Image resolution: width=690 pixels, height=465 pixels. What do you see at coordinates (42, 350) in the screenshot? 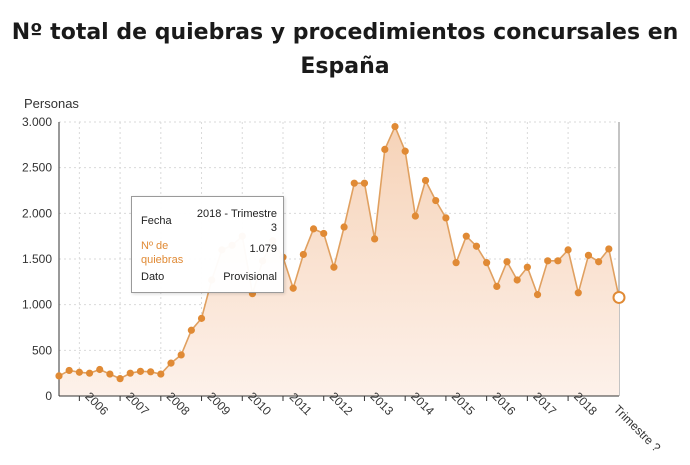
I see `y-tick-label: 500` at bounding box center [42, 350].